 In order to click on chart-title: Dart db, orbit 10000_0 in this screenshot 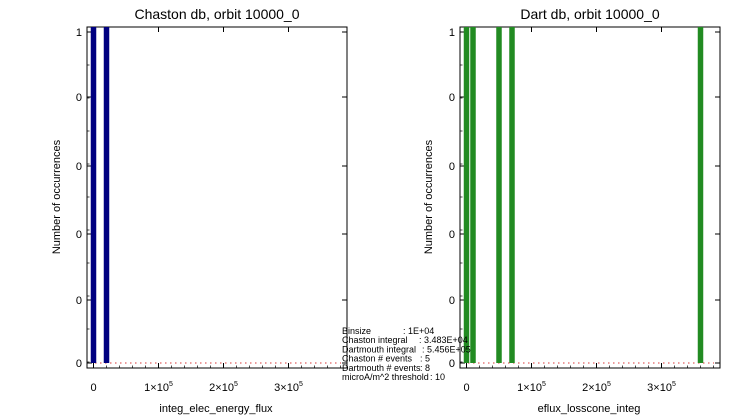, I will do `click(590, 14)`.